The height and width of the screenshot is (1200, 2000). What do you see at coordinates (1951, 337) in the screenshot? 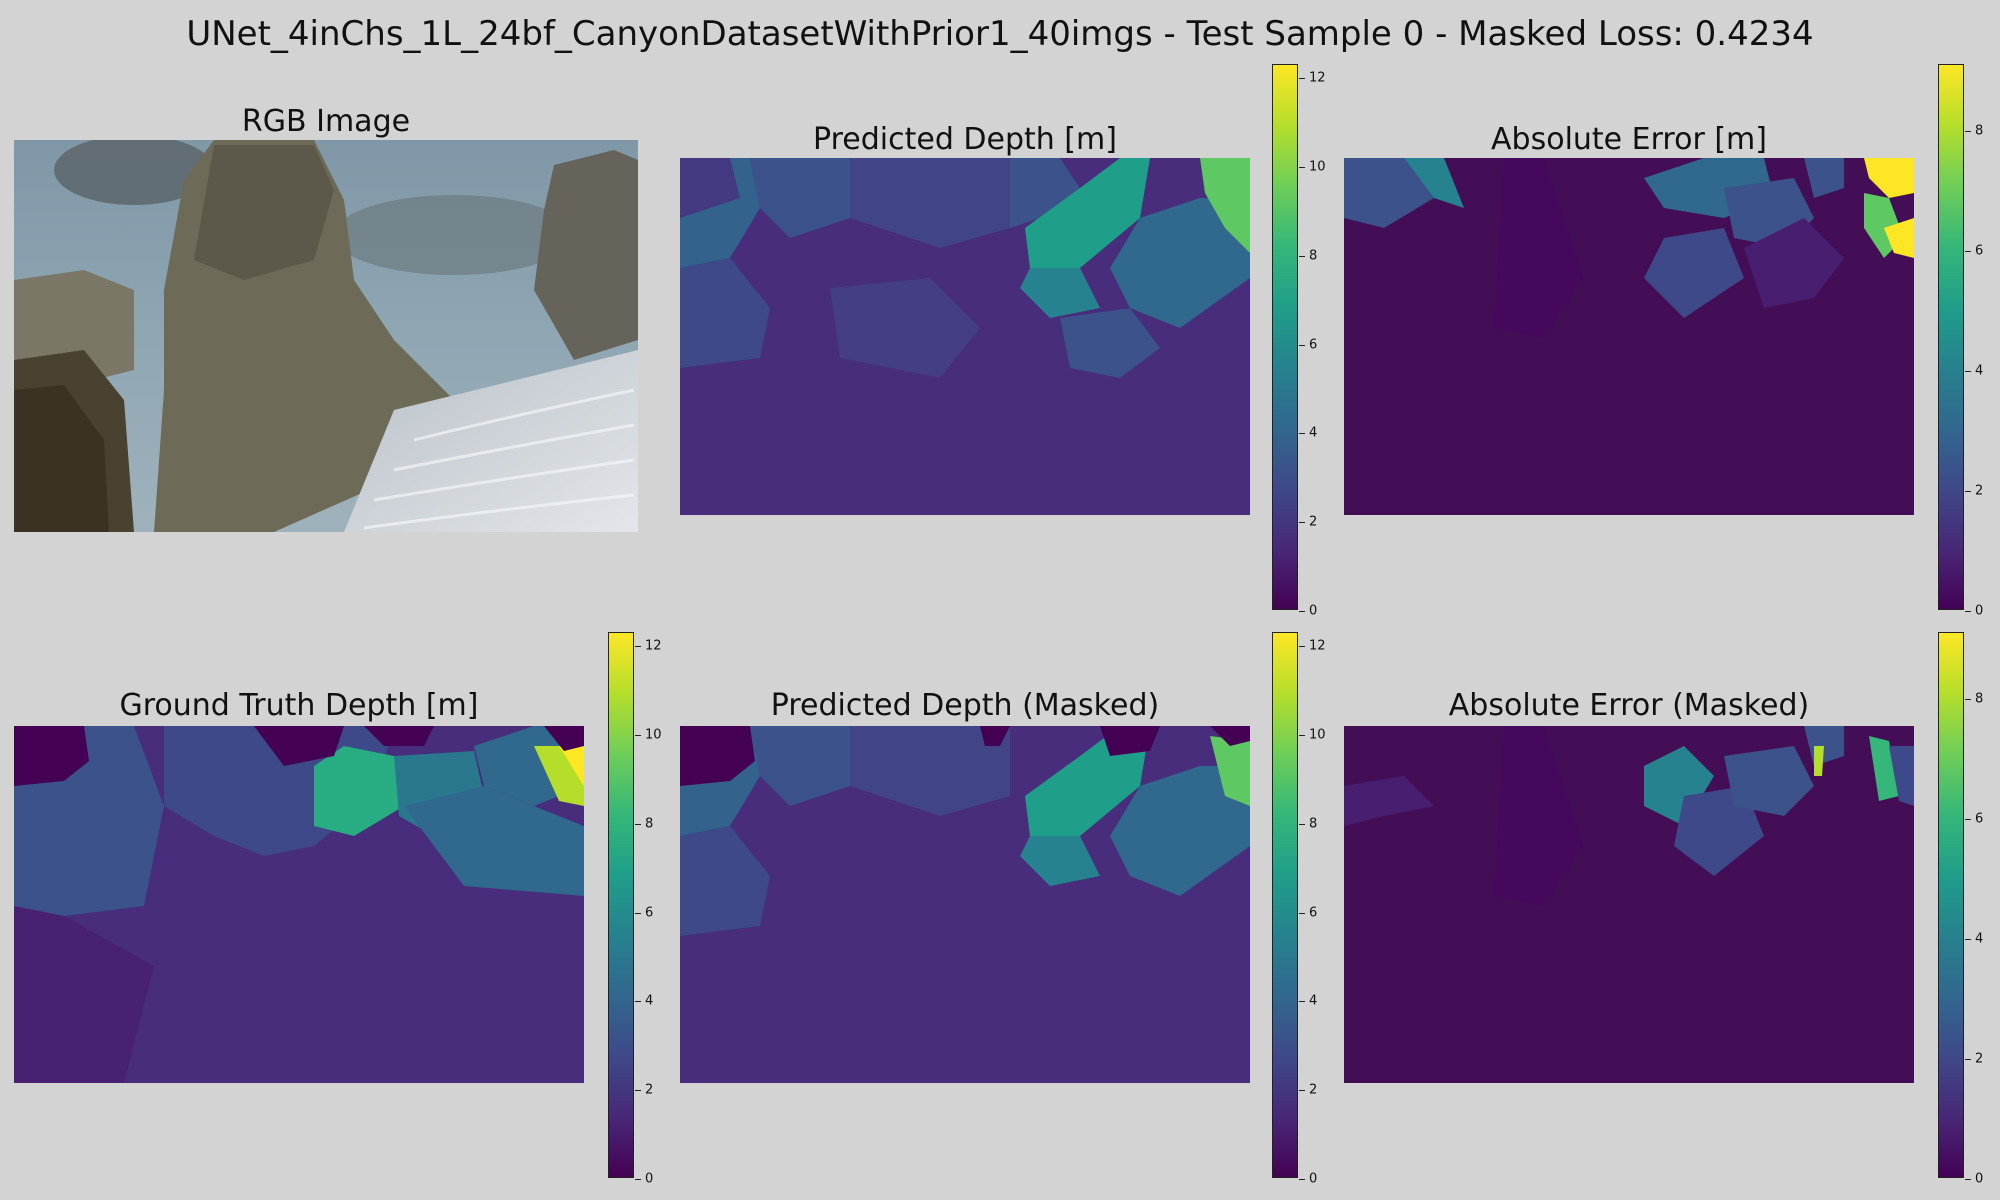
I see `absolute-error-colorbar-gradient` at bounding box center [1951, 337].